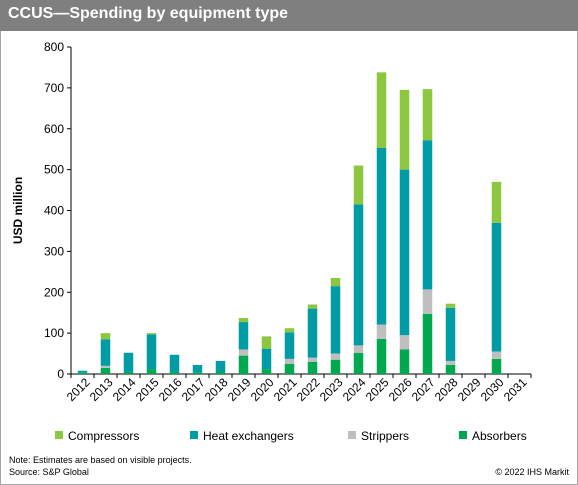  Describe the element at coordinates (331, 389) in the screenshot. I see `x-tick-label: 2023` at that location.